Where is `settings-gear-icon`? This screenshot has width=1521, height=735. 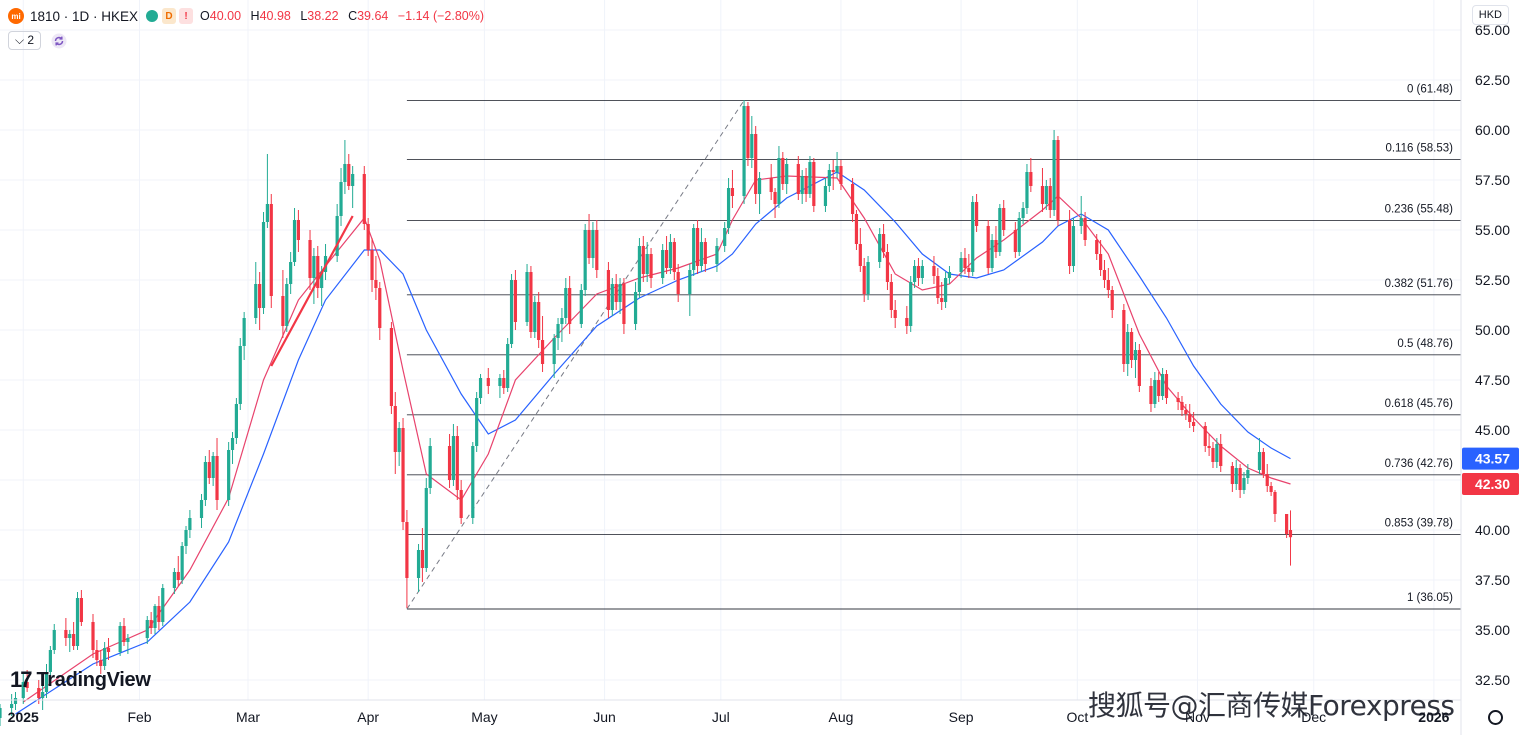 settings-gear-icon is located at coordinates (1495, 717).